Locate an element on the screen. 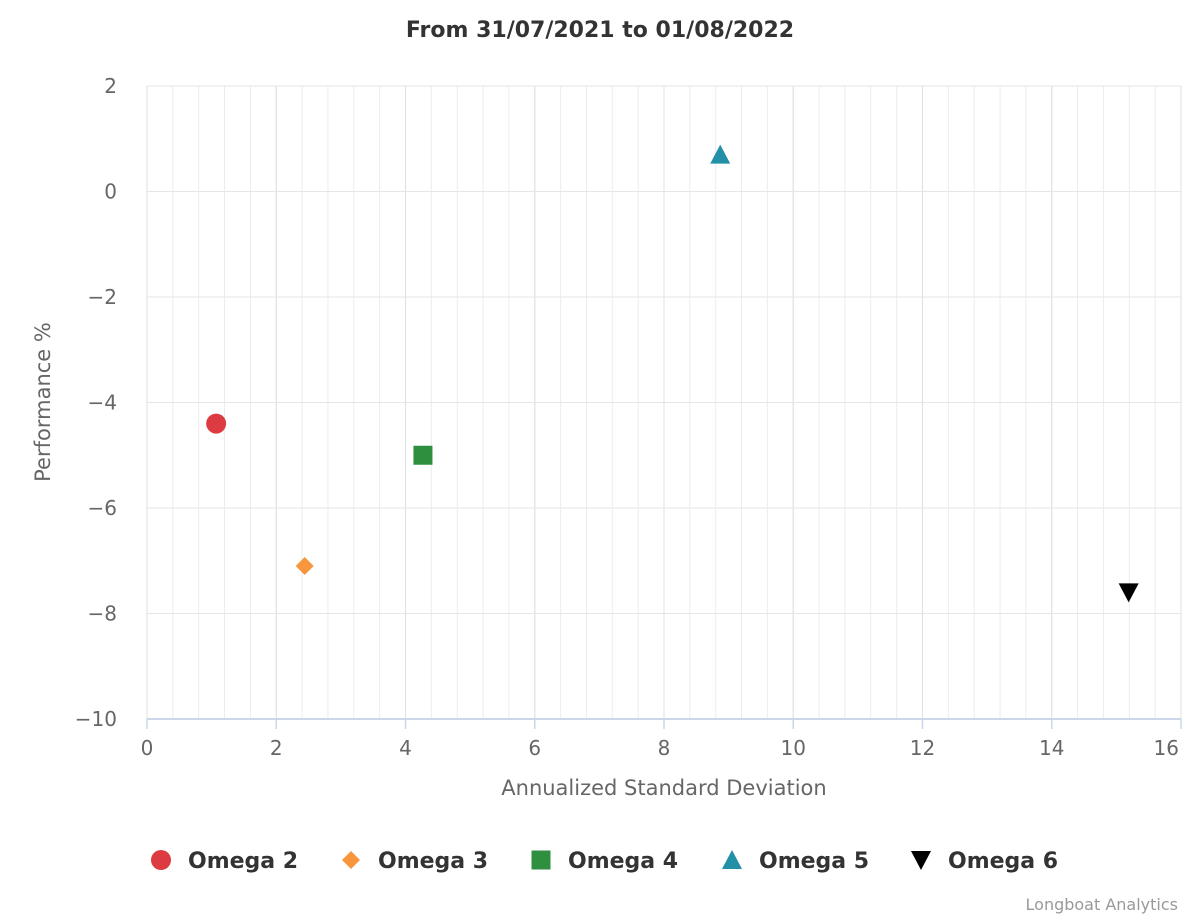  x-tick-label: 4 is located at coordinates (405, 748).